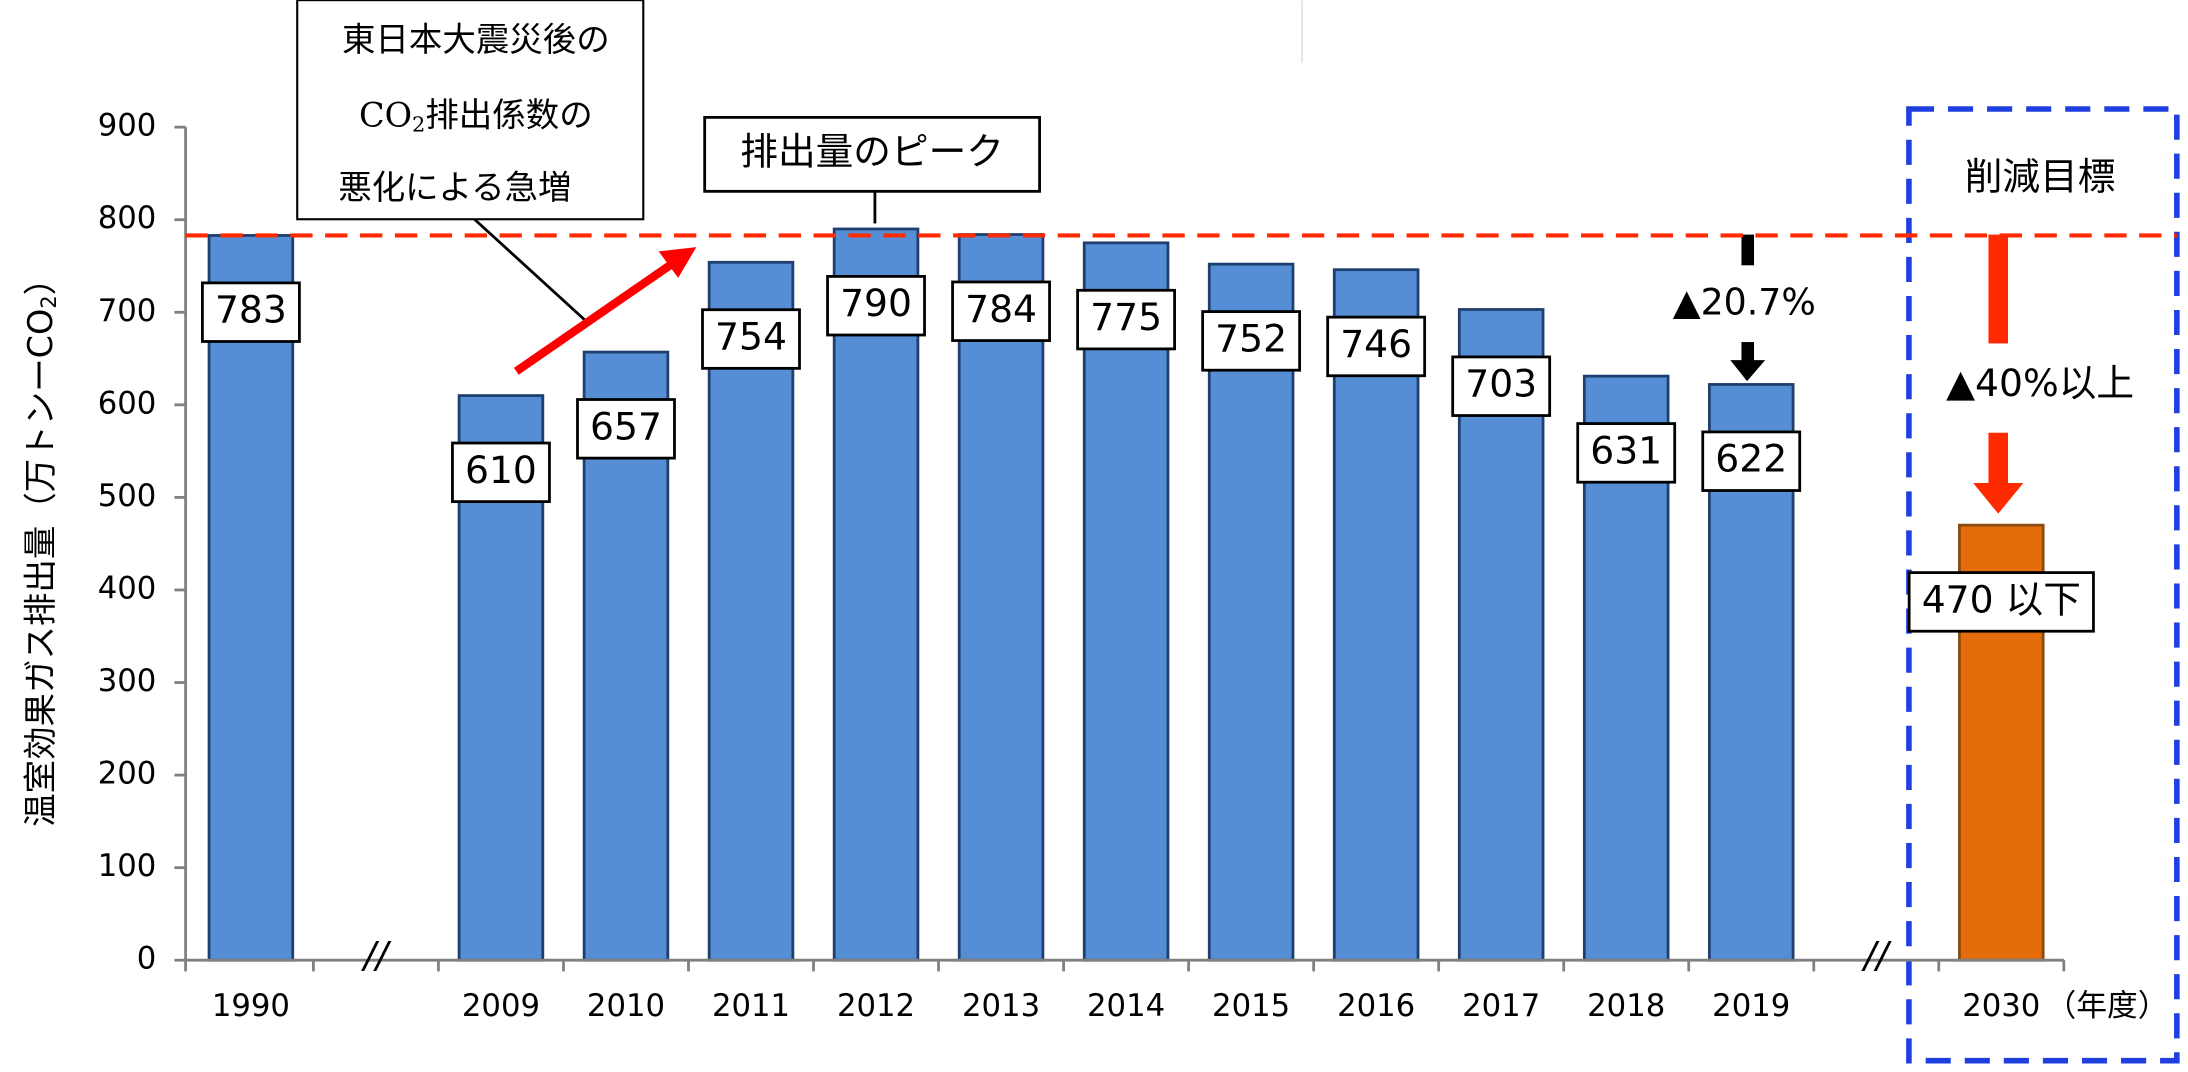 Image resolution: width=2188 pixels, height=1072 pixels. I want to click on annotation-subscript: 2, so click(418, 124).